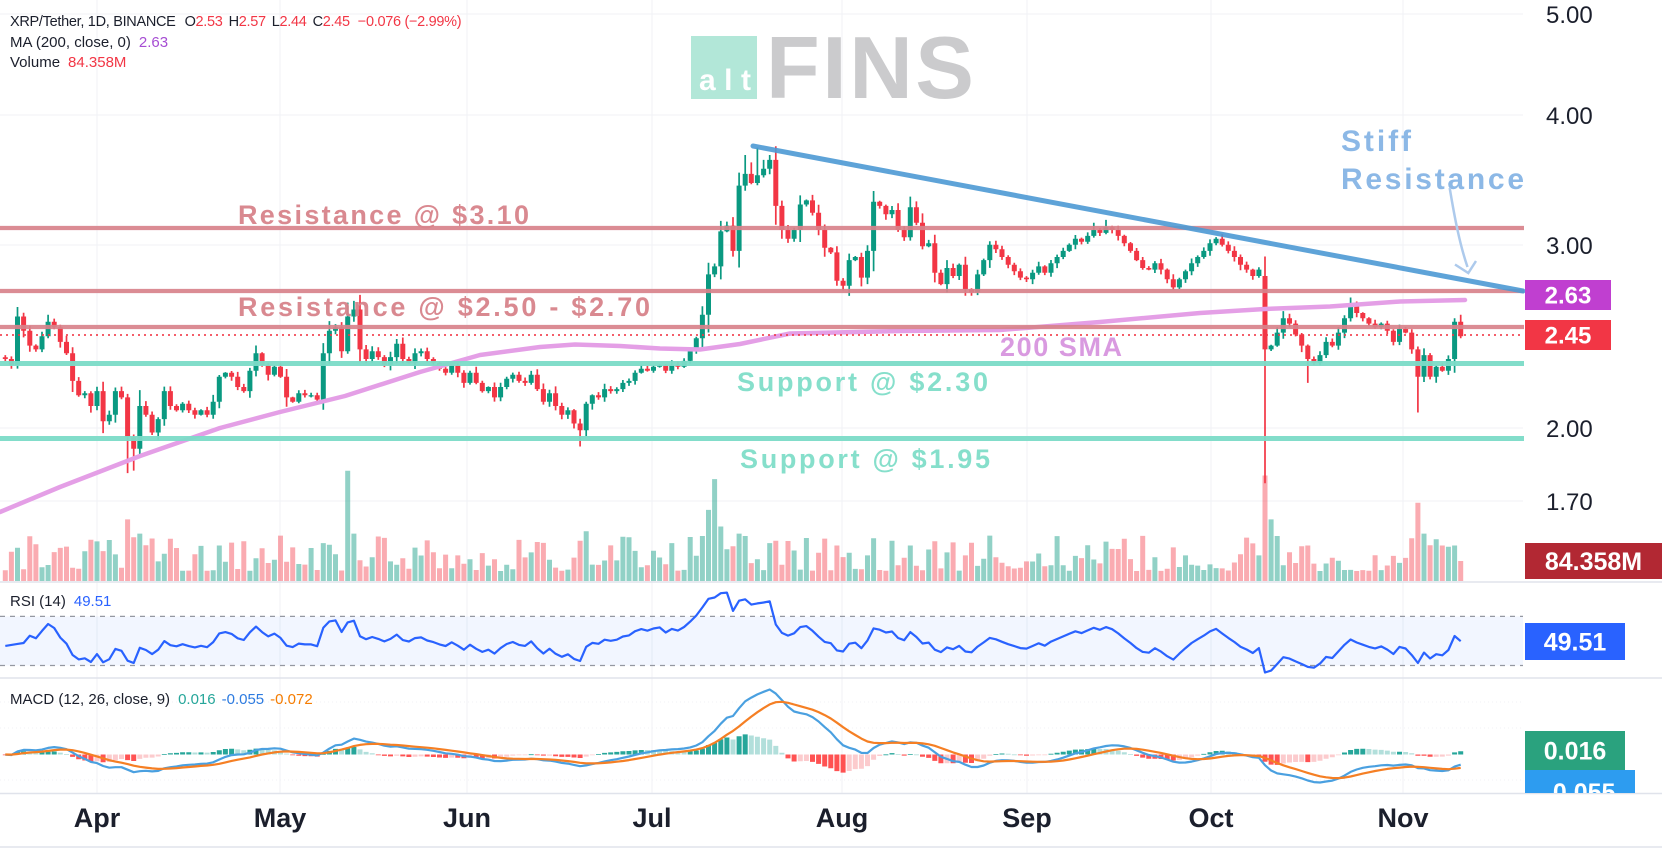 This screenshot has height=853, width=1662. I want to click on svg-text: 200 SMA, so click(1061, 347).